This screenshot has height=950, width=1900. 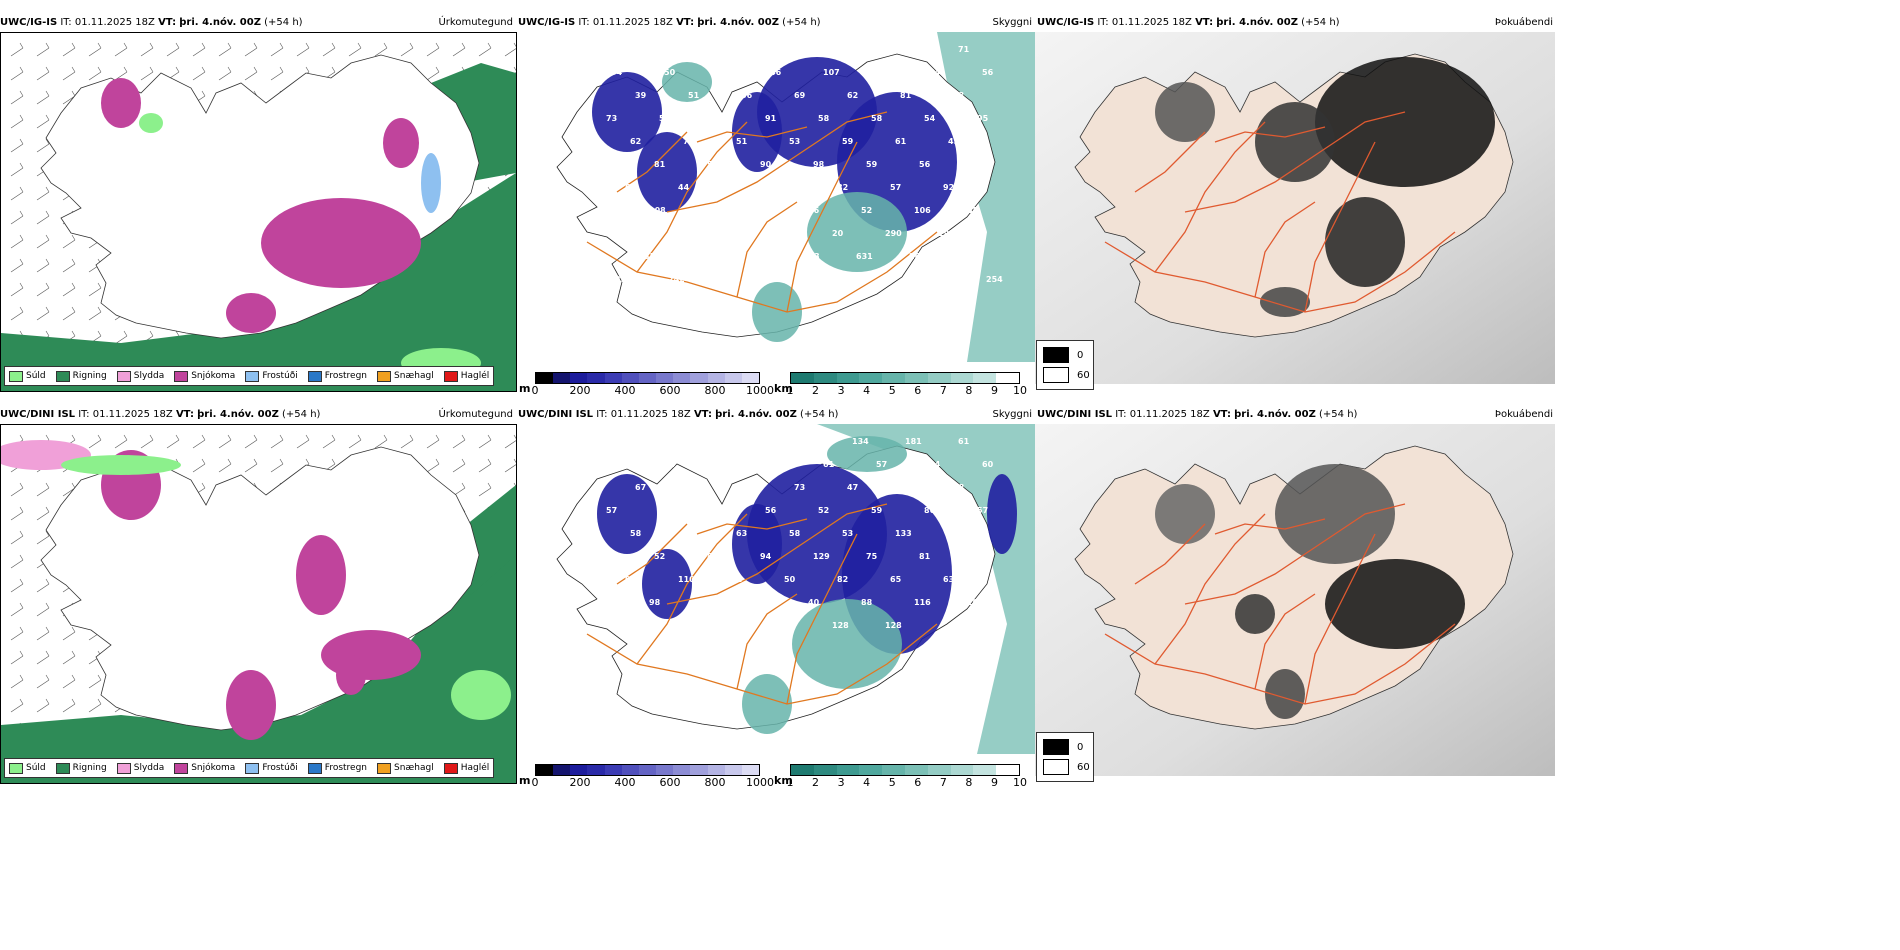 I want to click on height-label: 122, so click(x=913, y=49).